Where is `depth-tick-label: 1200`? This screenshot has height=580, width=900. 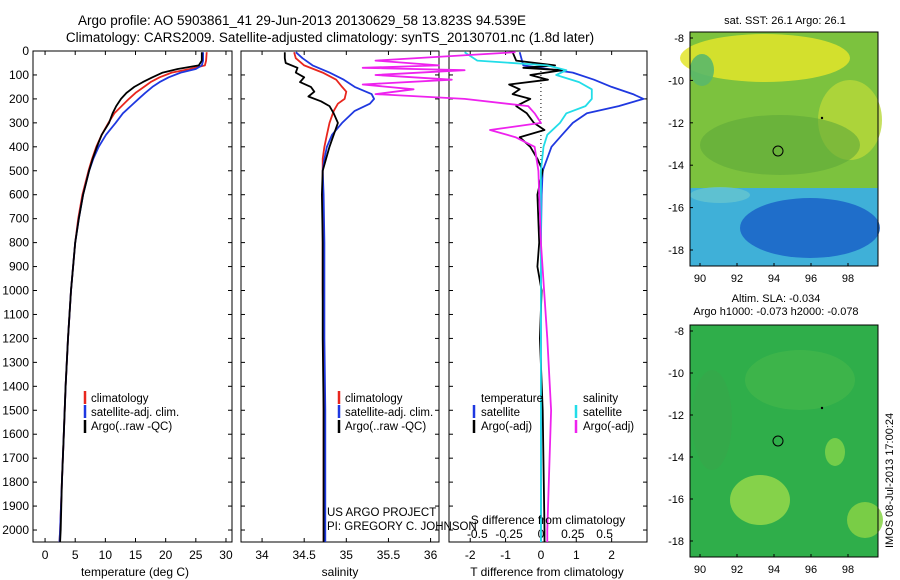
depth-tick-label: 1200 is located at coordinates (15, 338).